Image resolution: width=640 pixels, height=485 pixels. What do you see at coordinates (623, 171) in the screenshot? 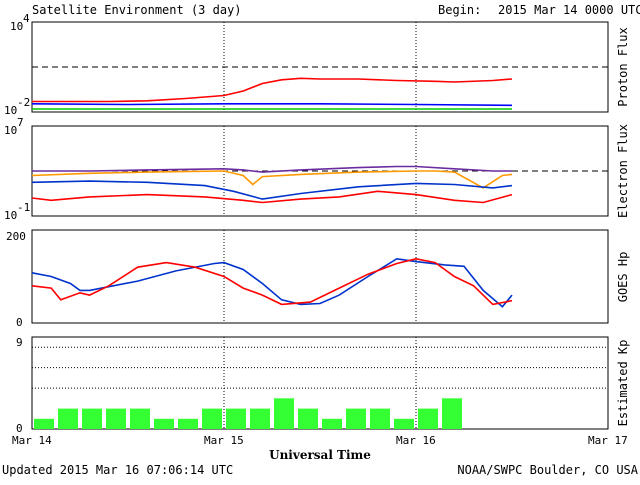
I see `electron-flux-ylabel: Electron Flux` at bounding box center [623, 171].